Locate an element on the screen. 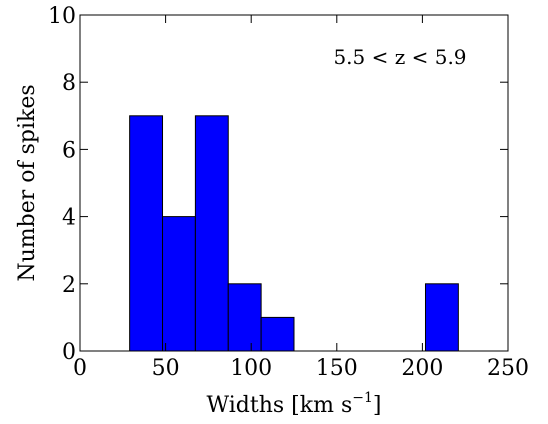  y-tick-label: 8 is located at coordinates (69, 83).